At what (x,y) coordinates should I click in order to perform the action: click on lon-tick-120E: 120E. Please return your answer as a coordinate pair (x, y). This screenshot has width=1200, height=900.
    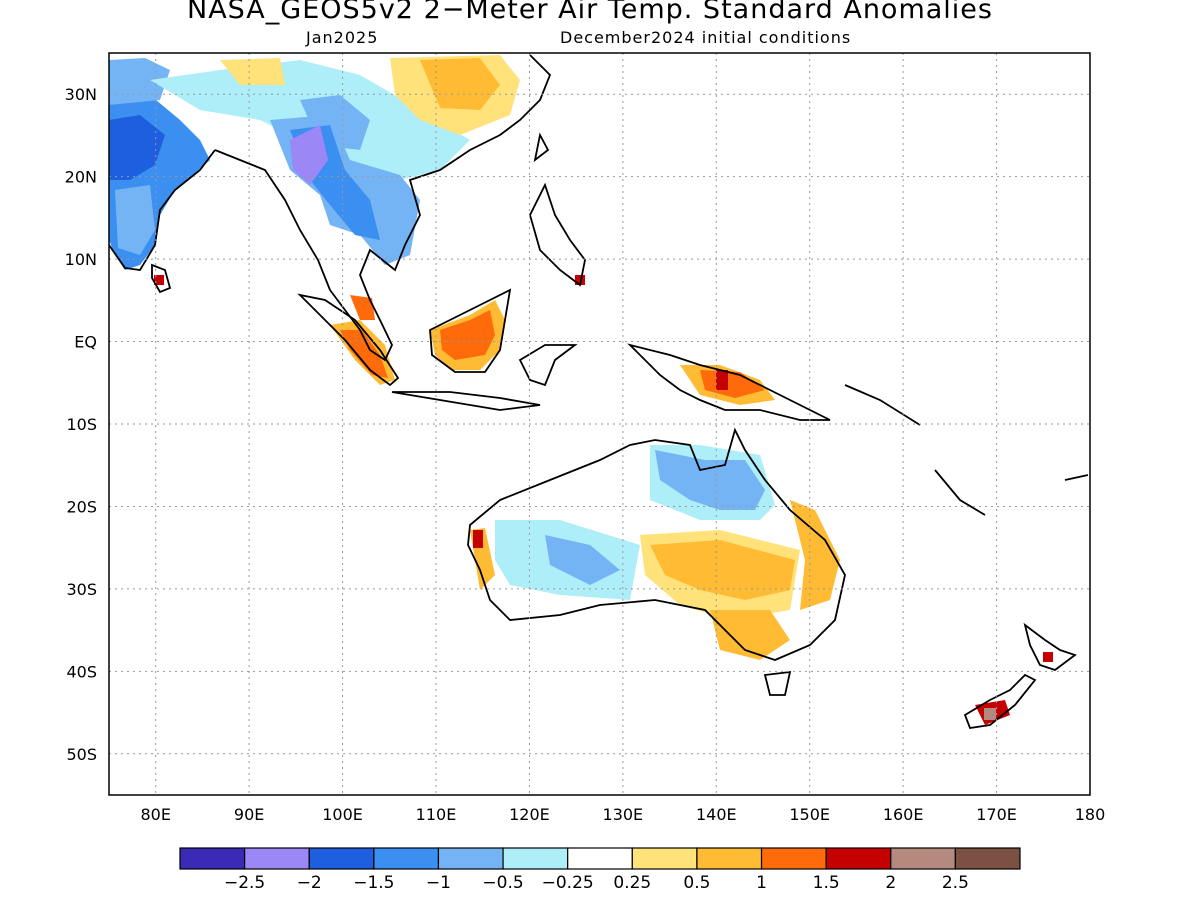
    Looking at the image, I should click on (529, 814).